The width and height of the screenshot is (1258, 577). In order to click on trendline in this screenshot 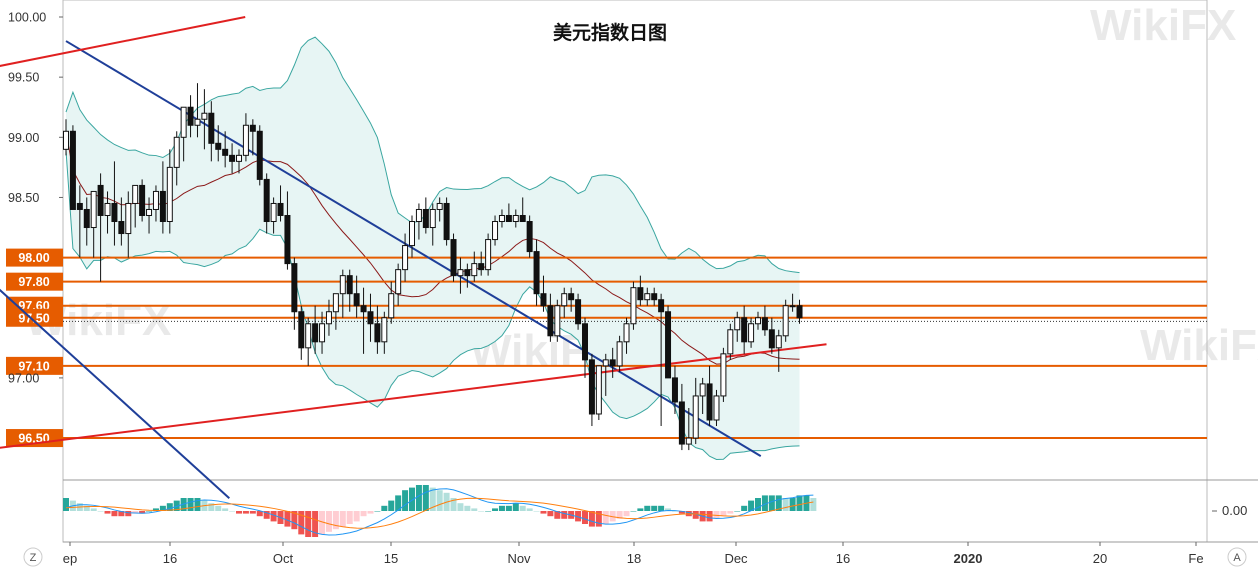, I will do `click(115, 393)`.